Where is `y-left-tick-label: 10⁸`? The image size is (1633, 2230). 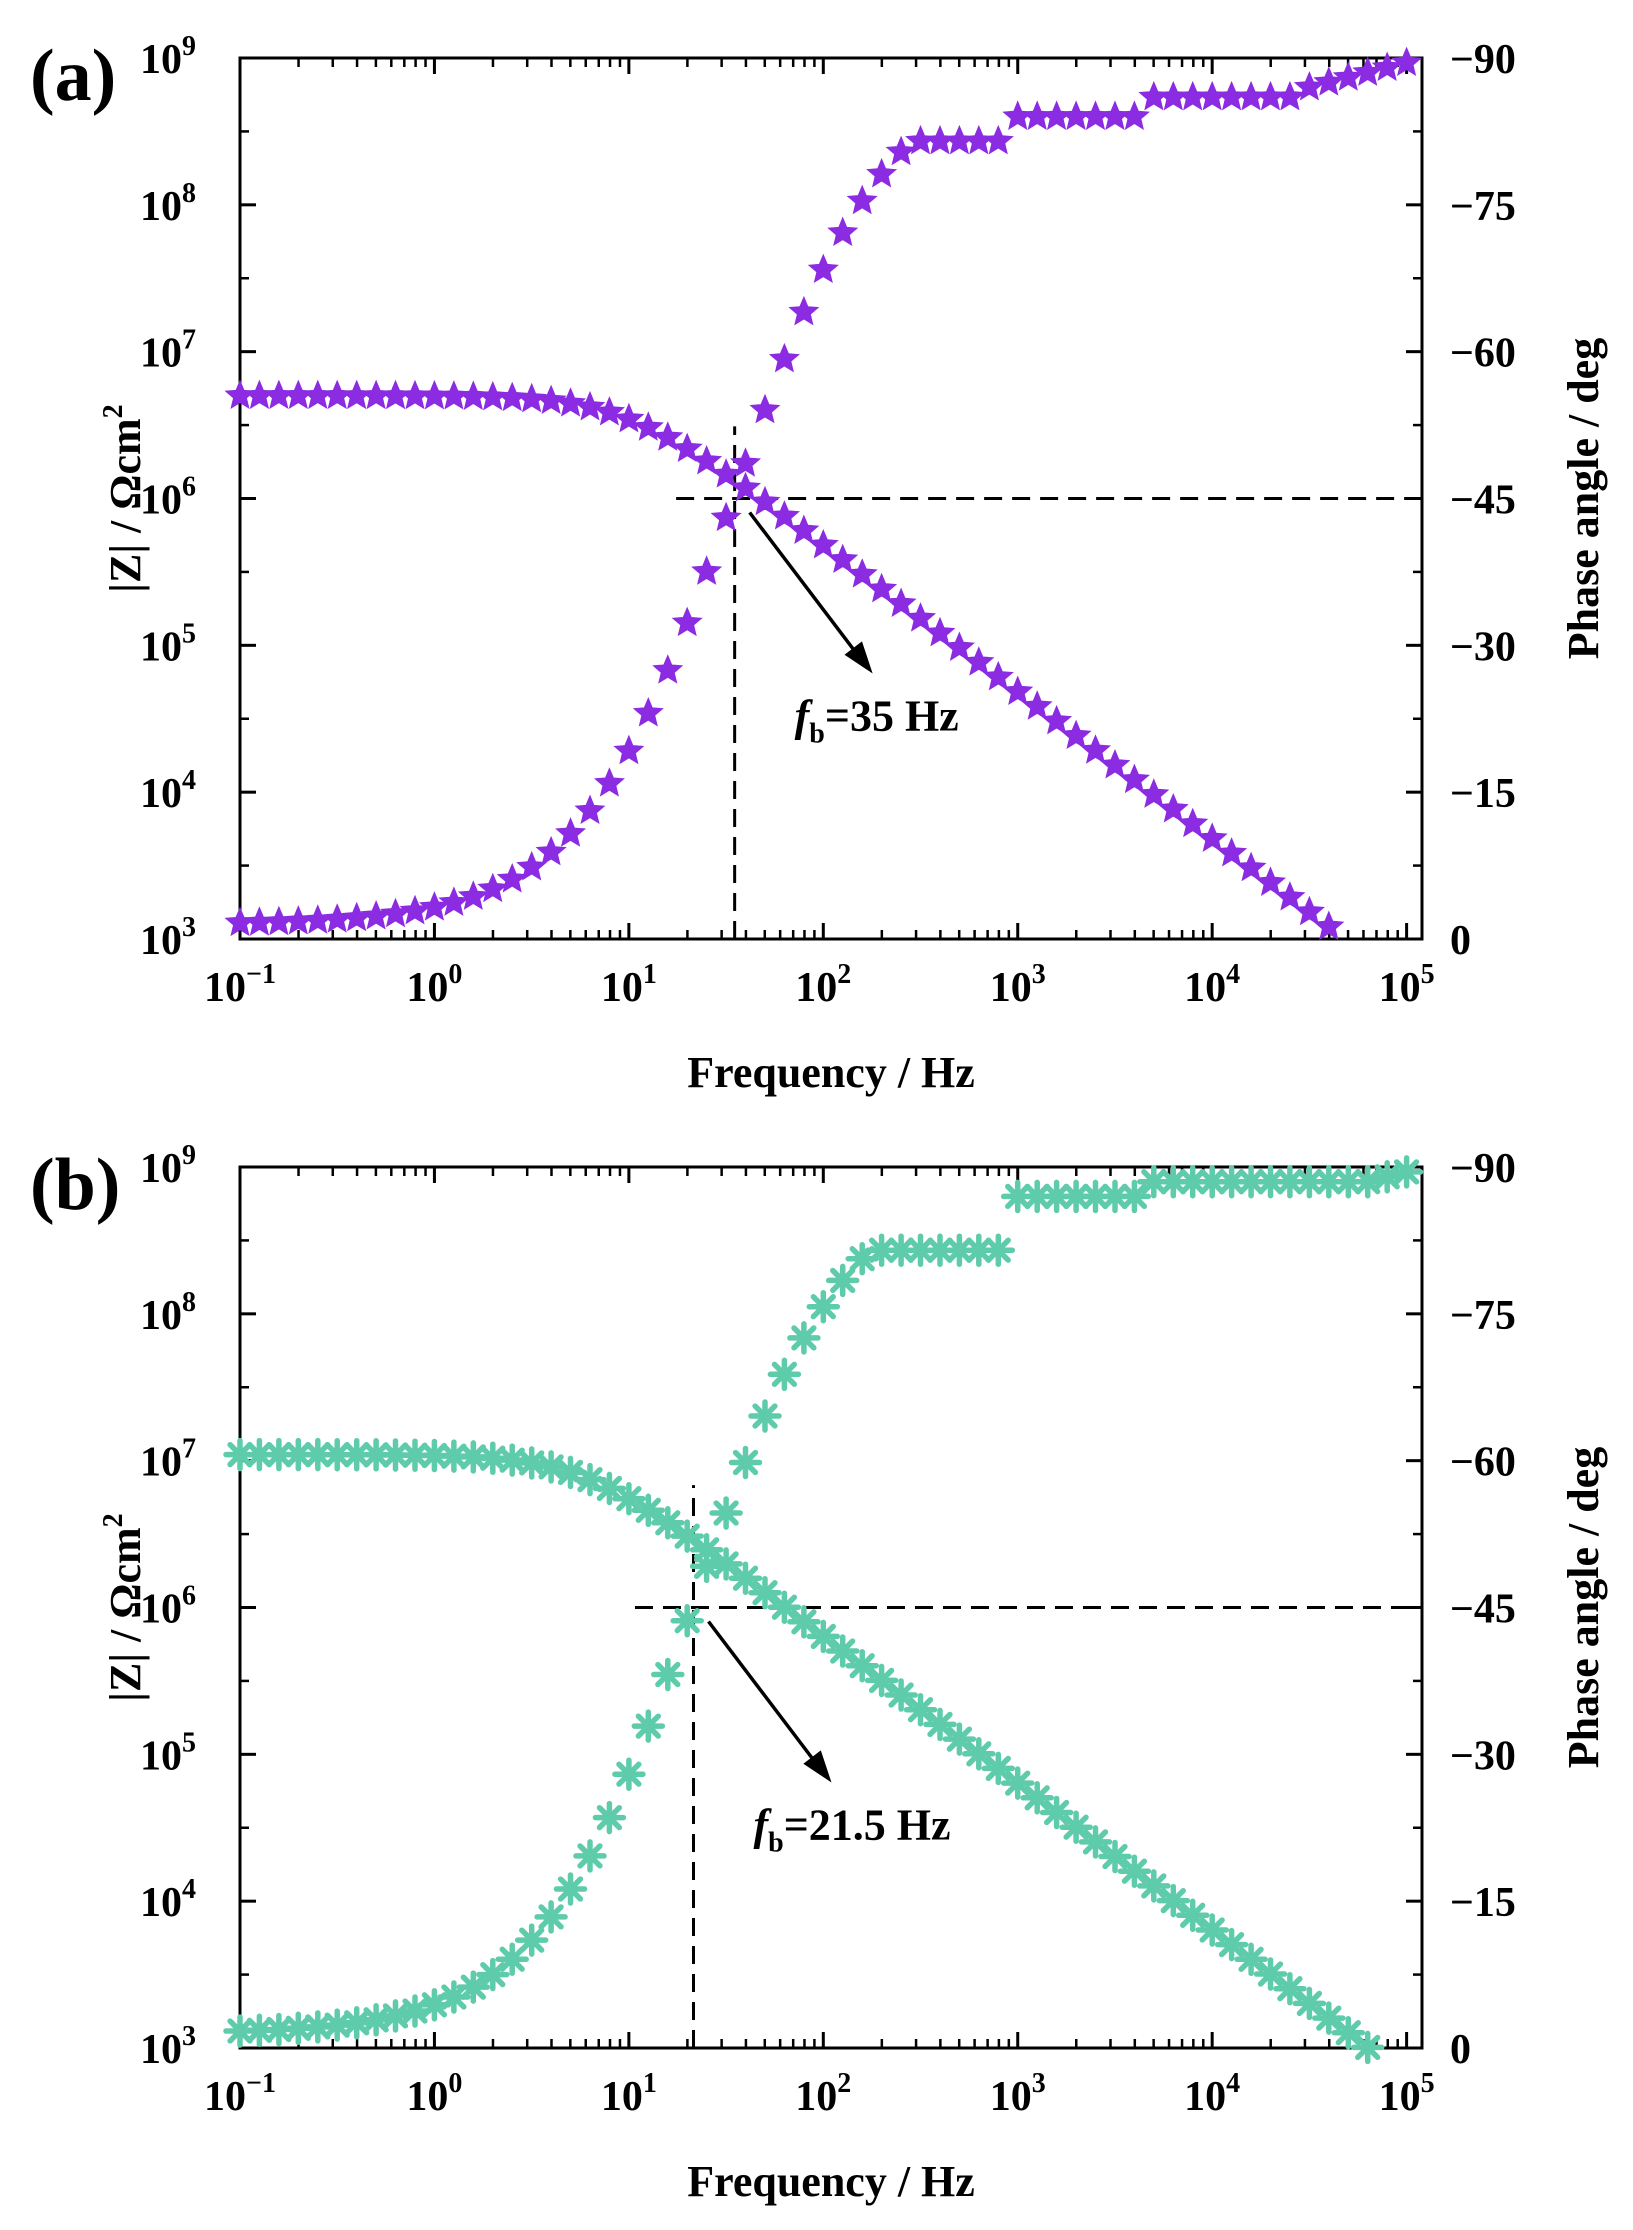
y-left-tick-label: 10⁸ is located at coordinates (168, 204).